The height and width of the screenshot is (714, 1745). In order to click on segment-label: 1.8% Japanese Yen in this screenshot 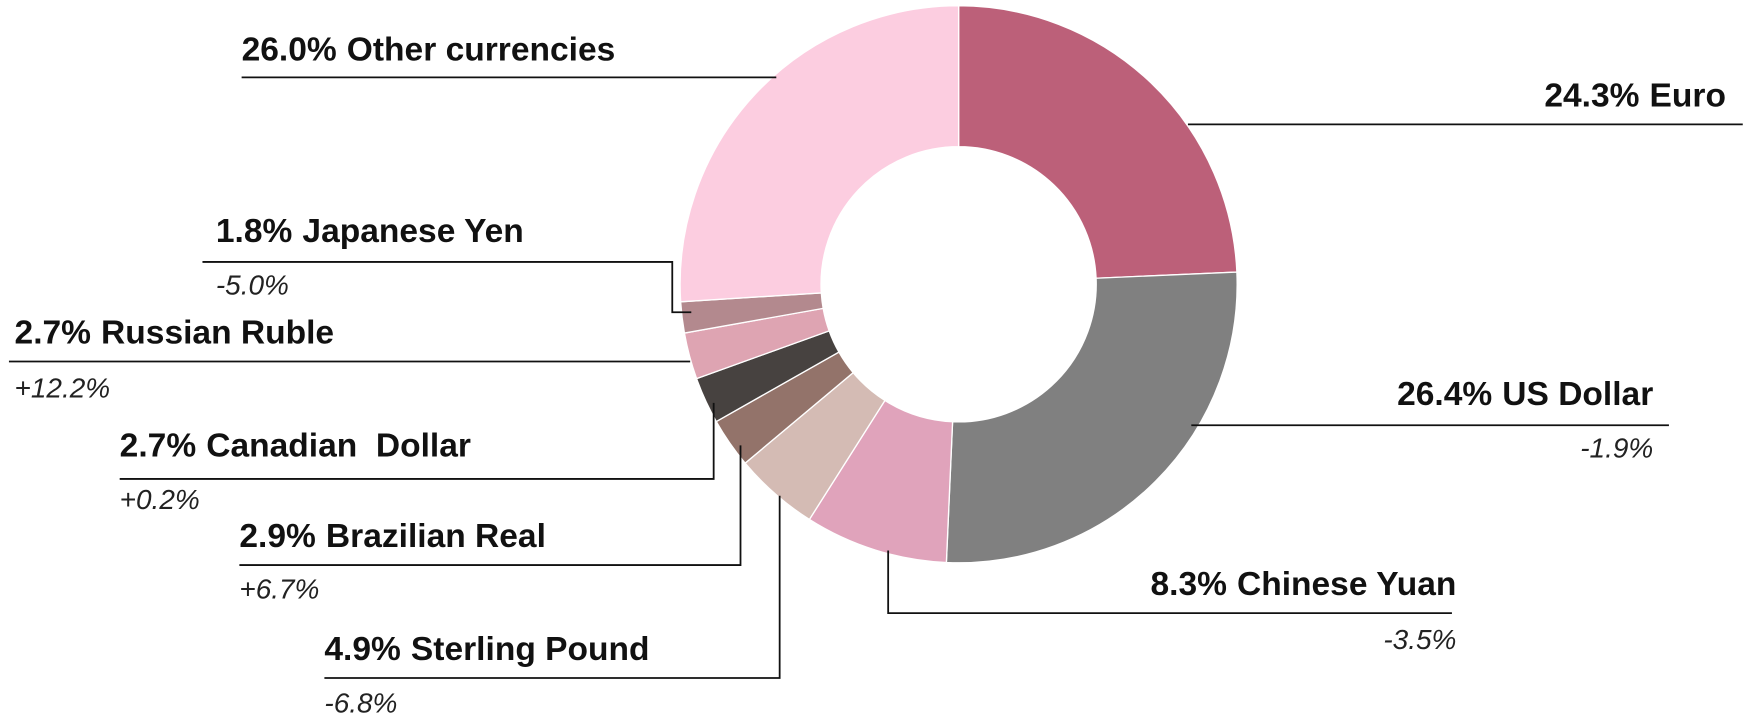, I will do `click(370, 231)`.